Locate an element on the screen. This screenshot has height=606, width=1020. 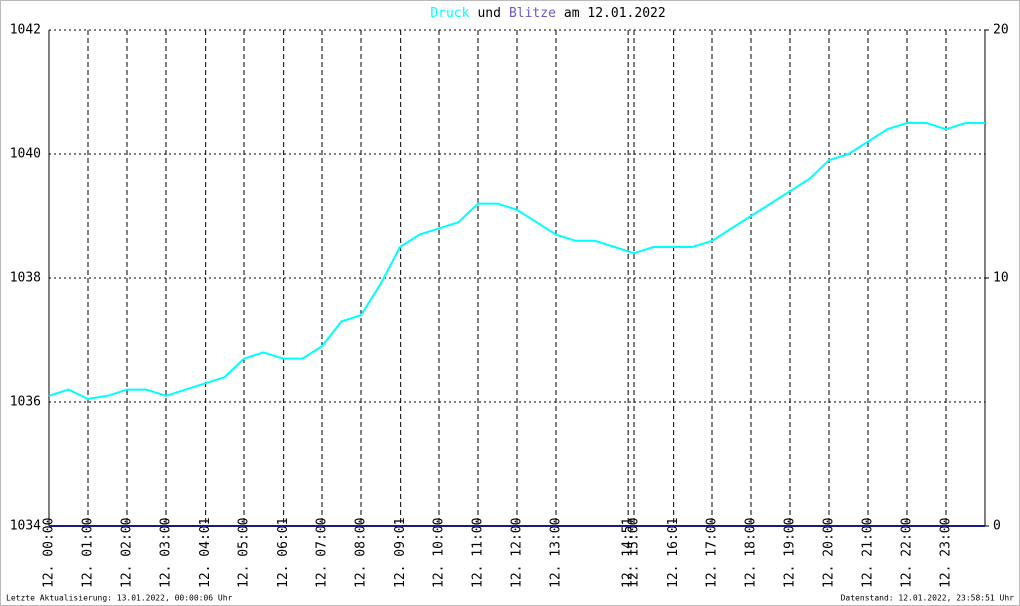
x-tick-label: 12. 15:00 is located at coordinates (634, 553).